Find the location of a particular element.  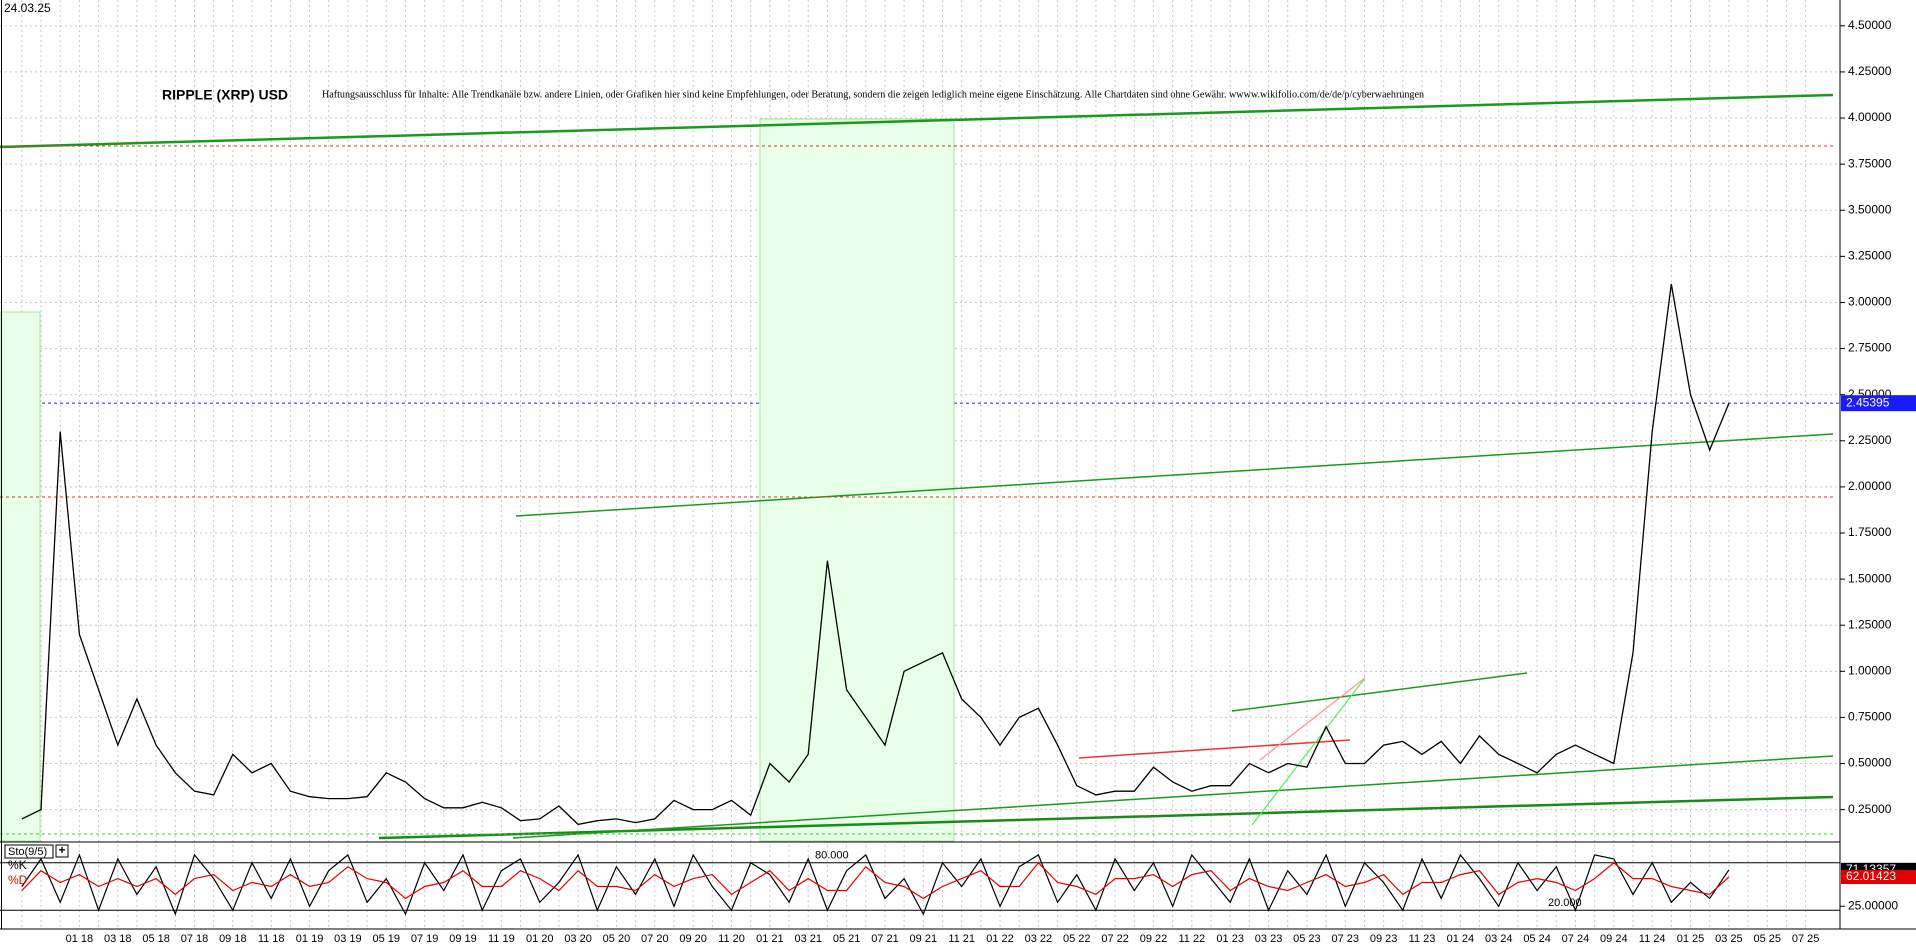

x-tick-label: 11 18 is located at coordinates (271, 939).